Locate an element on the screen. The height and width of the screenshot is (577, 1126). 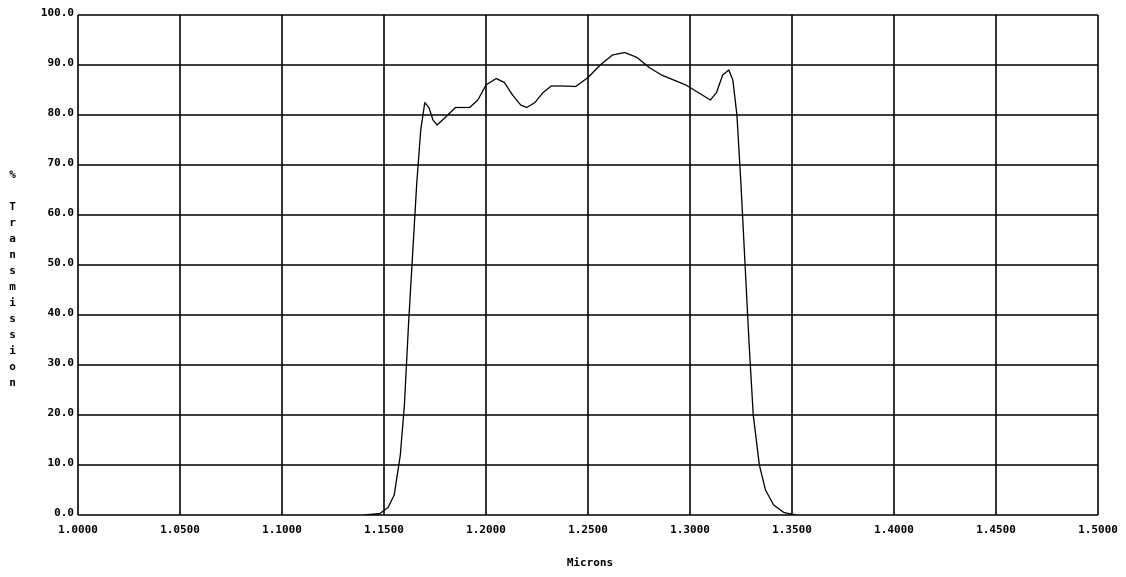
y-tick-label: 90.0 is located at coordinates (61, 62).